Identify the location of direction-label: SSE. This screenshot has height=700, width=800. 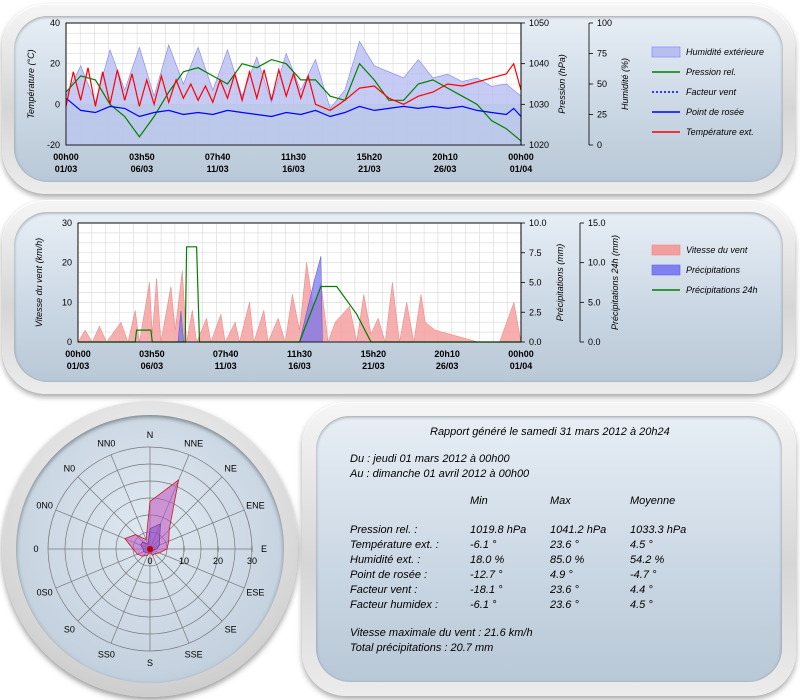
(194, 654).